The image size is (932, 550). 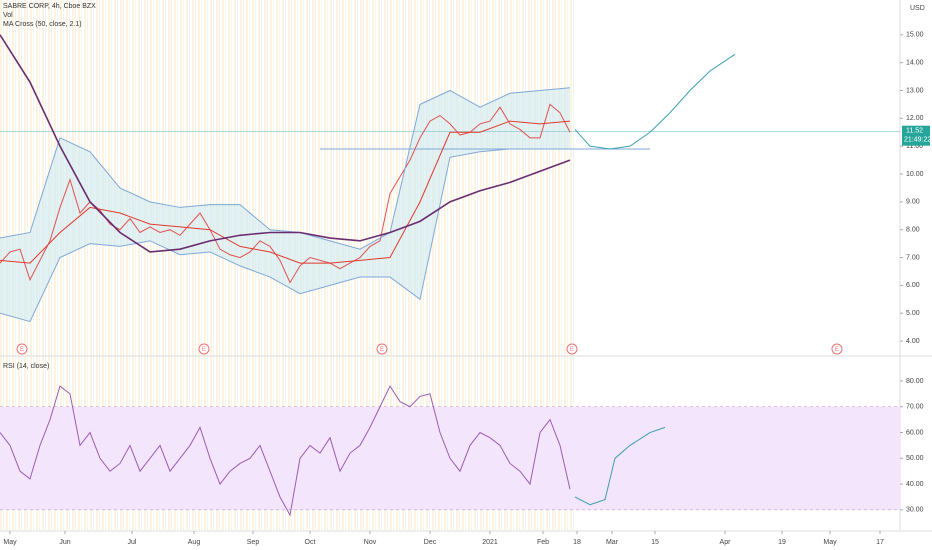 What do you see at coordinates (49, 6) in the screenshot?
I see `chart-title: SABRE CORP, 4h, Cboe BZX` at bounding box center [49, 6].